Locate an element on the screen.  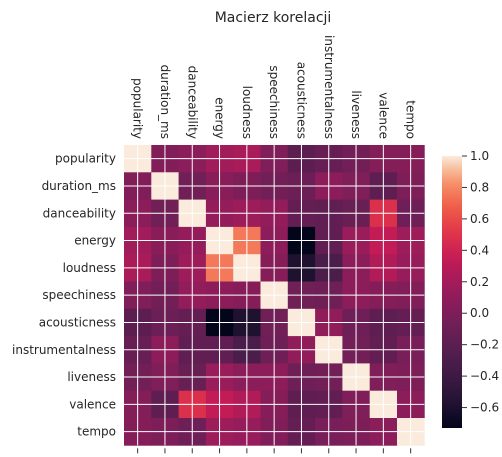
y-tick-label: tempo is located at coordinates (96, 432).